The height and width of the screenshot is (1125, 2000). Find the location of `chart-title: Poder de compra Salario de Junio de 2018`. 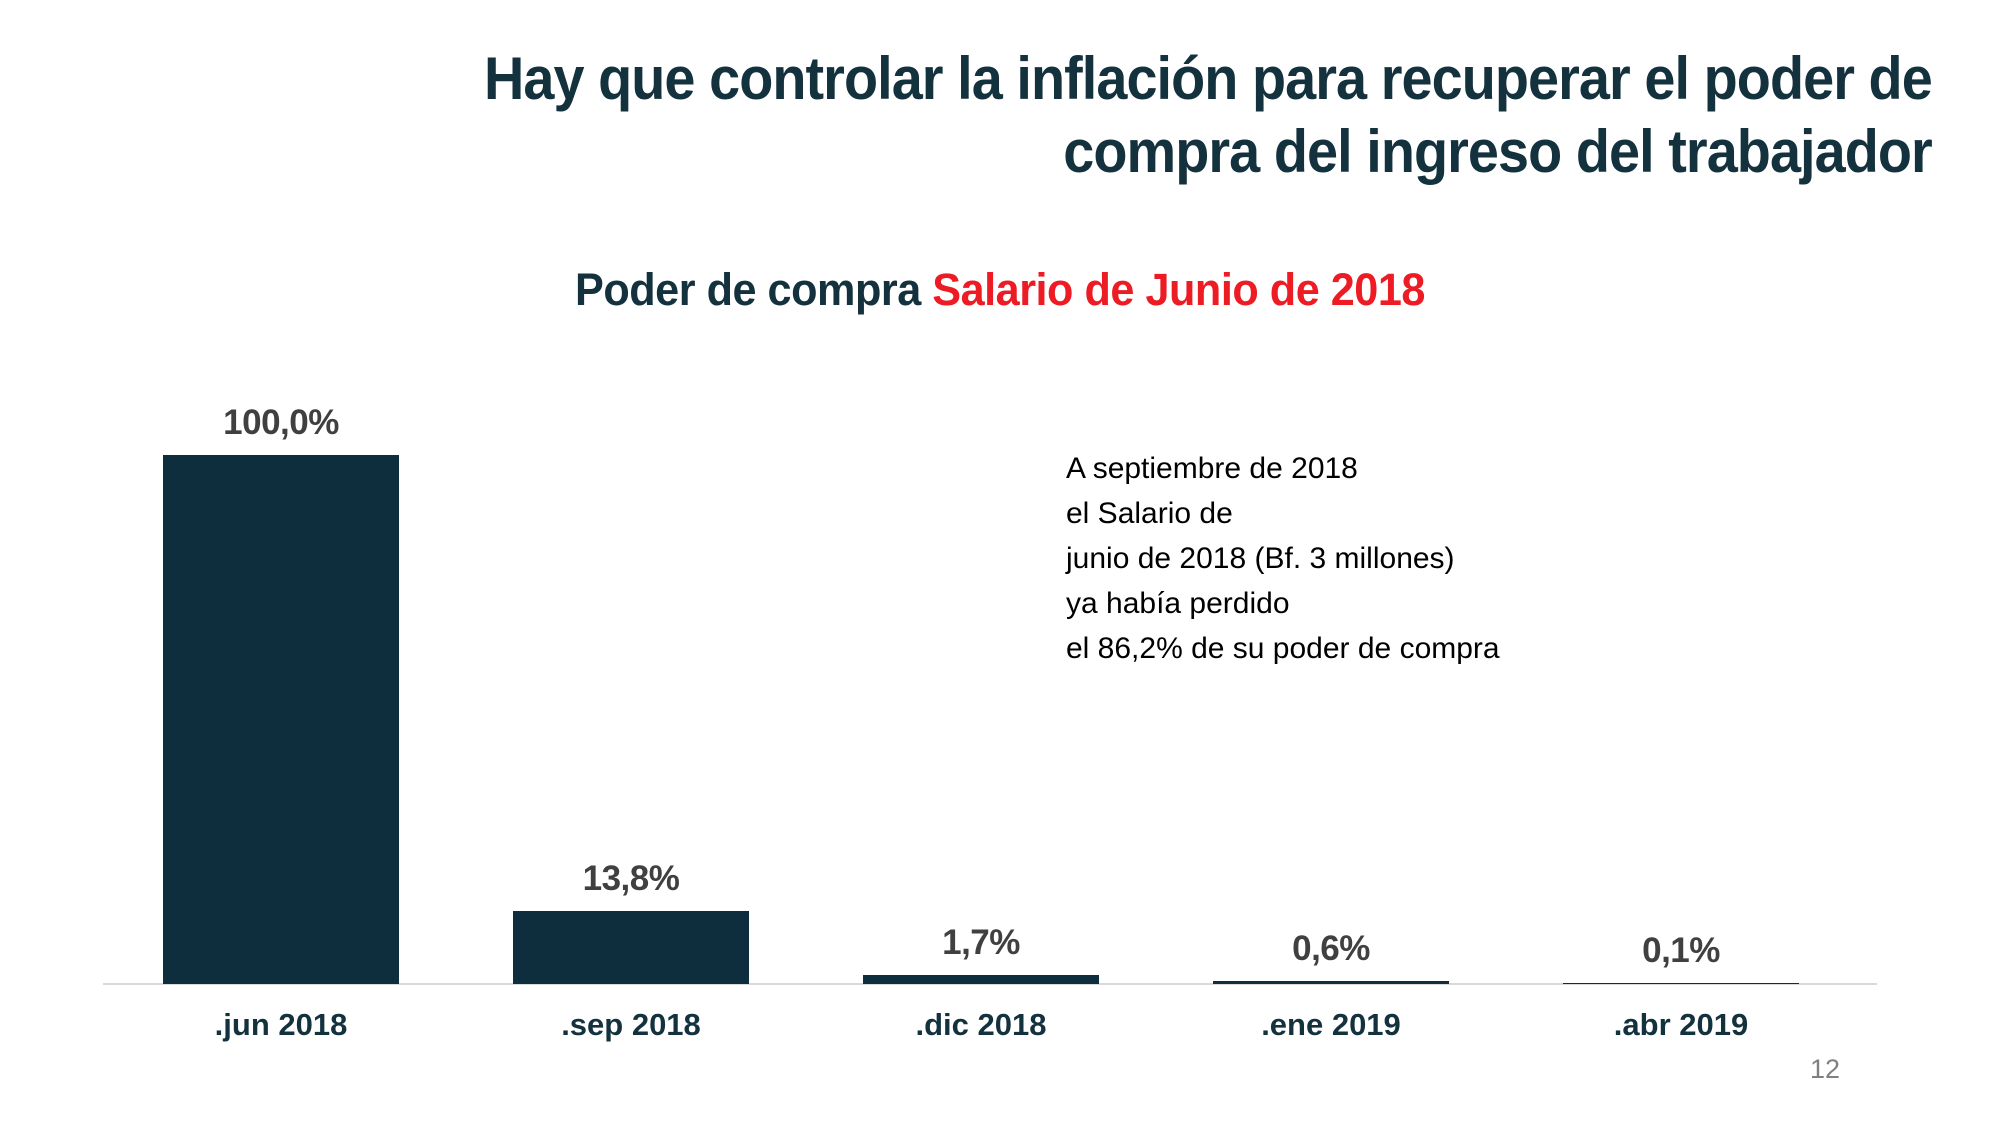

chart-title: Poder de compra Salario de Junio de 2018 is located at coordinates (1000, 290).